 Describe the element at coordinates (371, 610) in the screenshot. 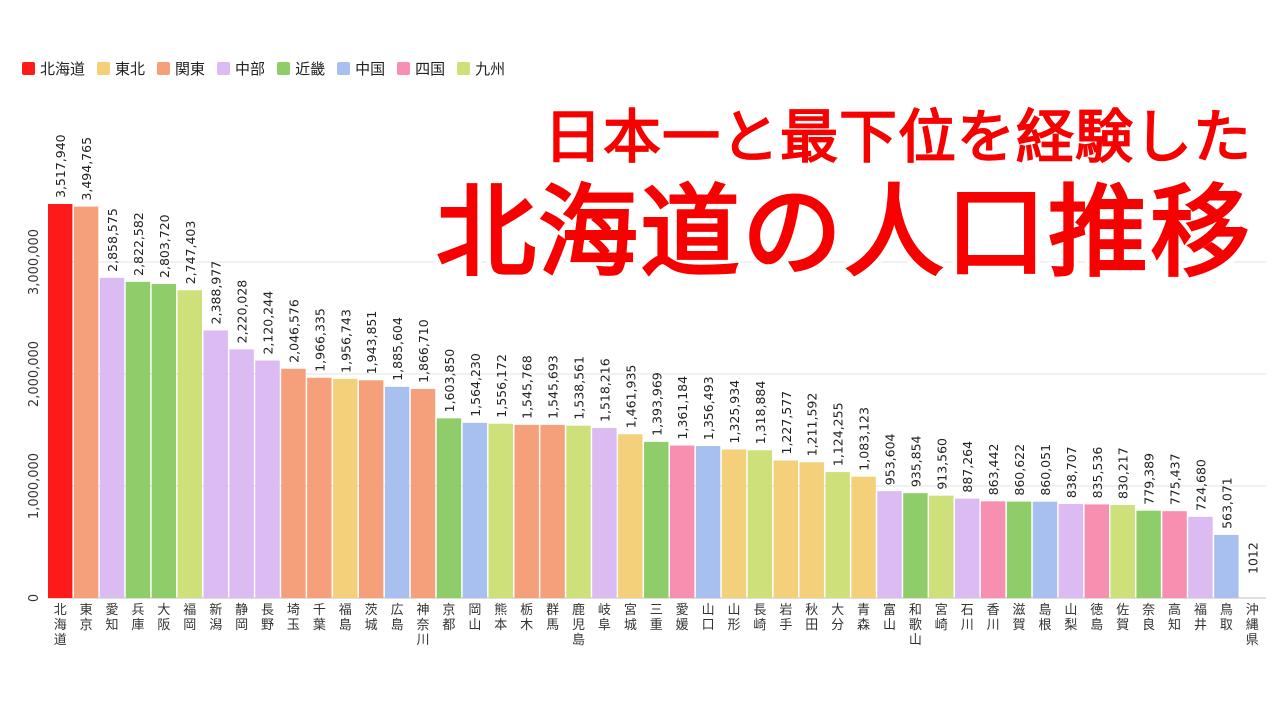

I see `x-tick-label: 茨` at that location.